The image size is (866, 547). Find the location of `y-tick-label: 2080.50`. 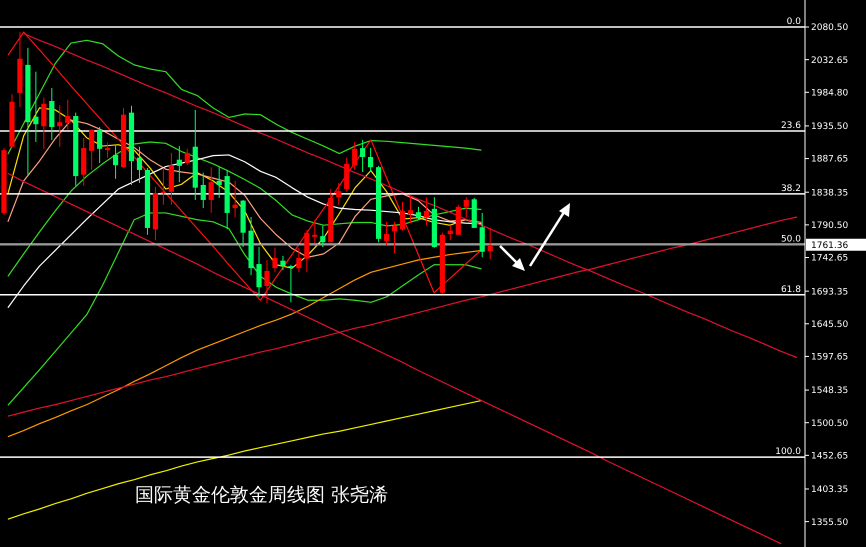

y-tick-label: 2080.50 is located at coordinates (829, 28).